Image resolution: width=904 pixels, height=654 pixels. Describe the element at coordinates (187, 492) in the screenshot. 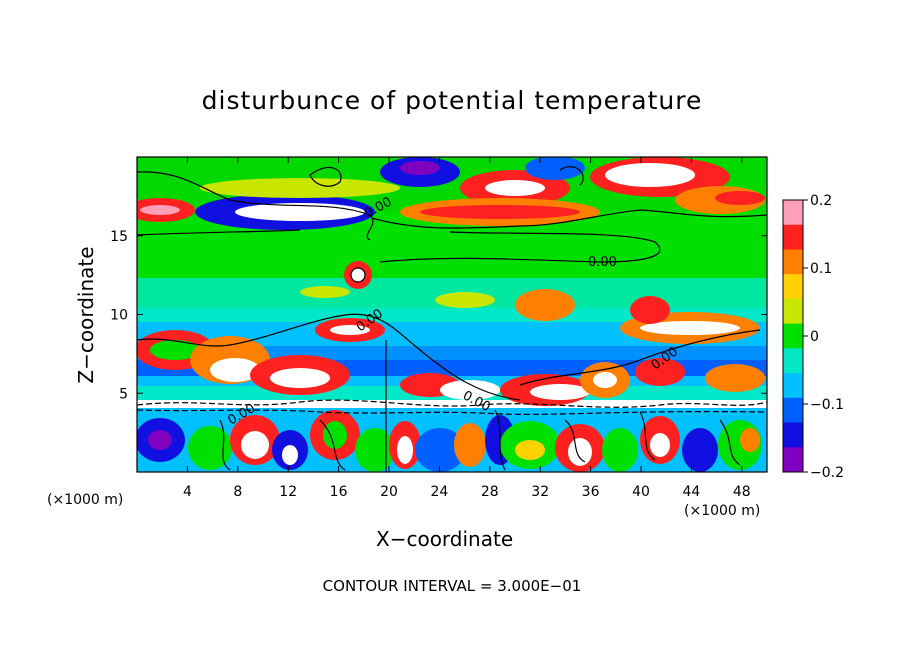

I see `x-tick-label: 4` at that location.